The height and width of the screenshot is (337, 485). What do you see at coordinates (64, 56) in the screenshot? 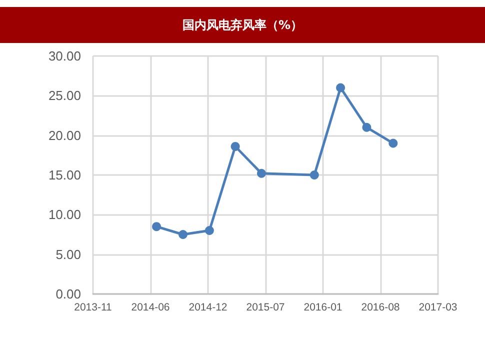
I see `y-tick-label: 30.00` at bounding box center [64, 56].